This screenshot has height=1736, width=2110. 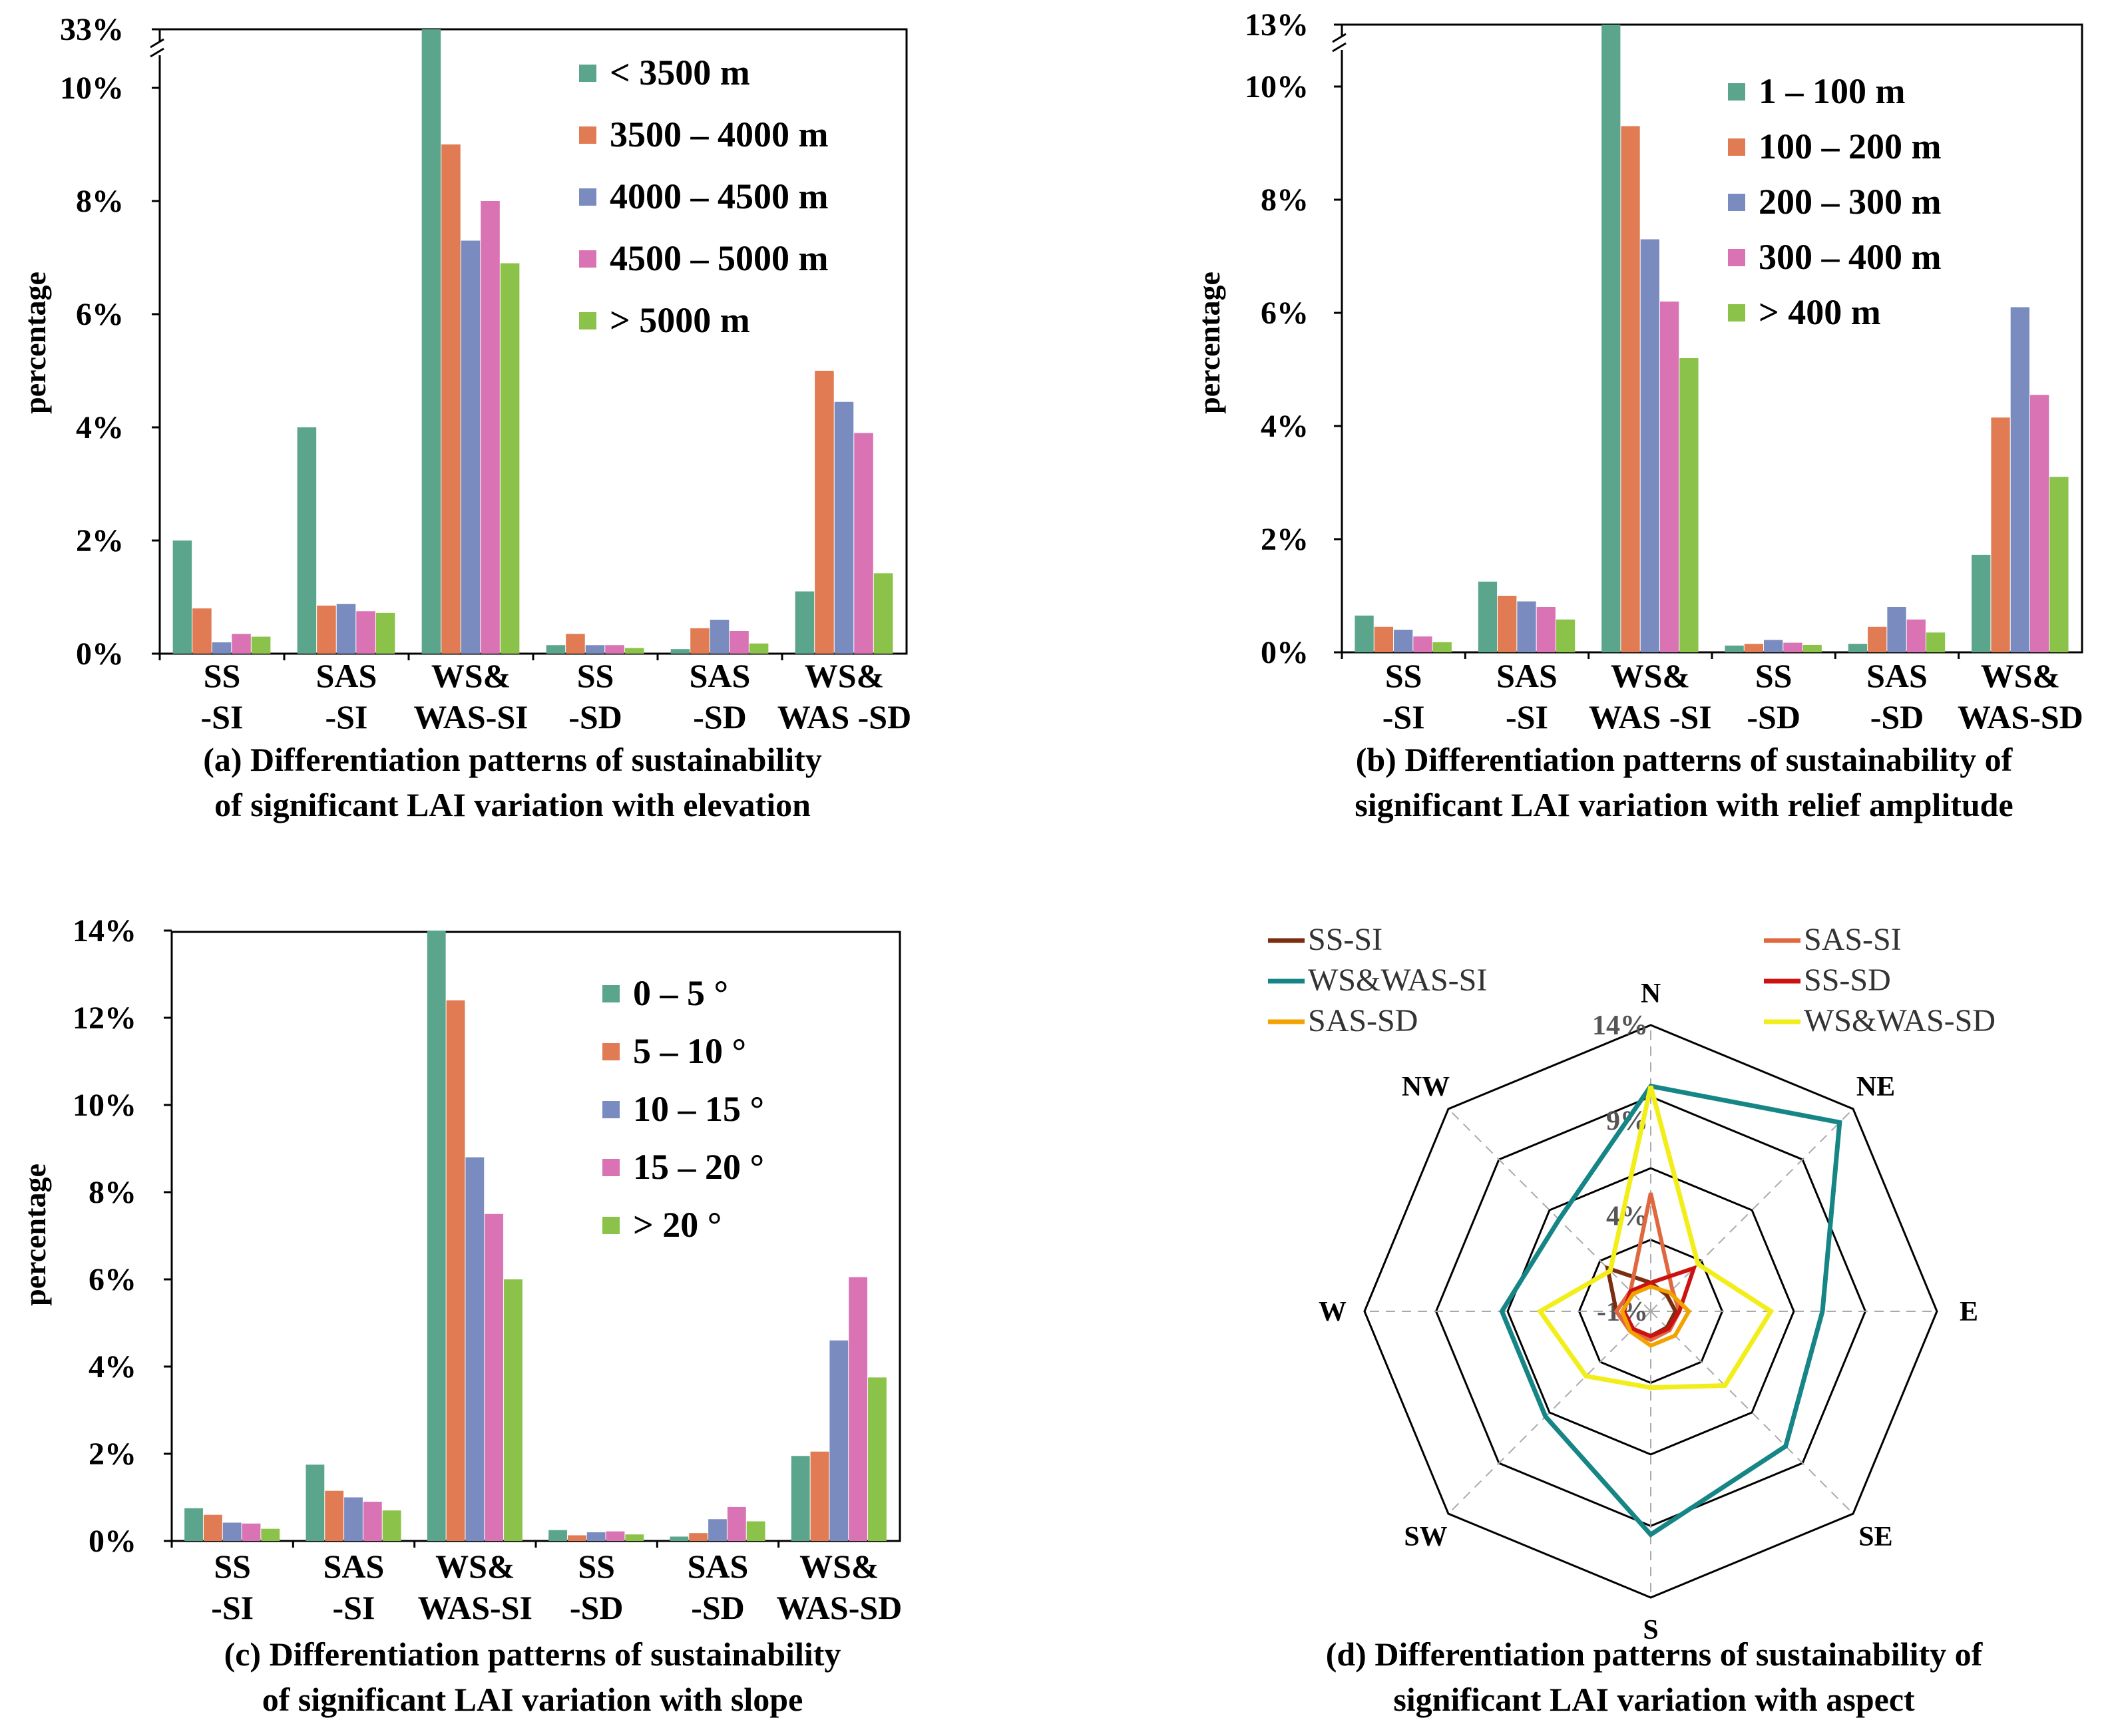 I want to click on direction-label: SW, so click(x=1426, y=1537).